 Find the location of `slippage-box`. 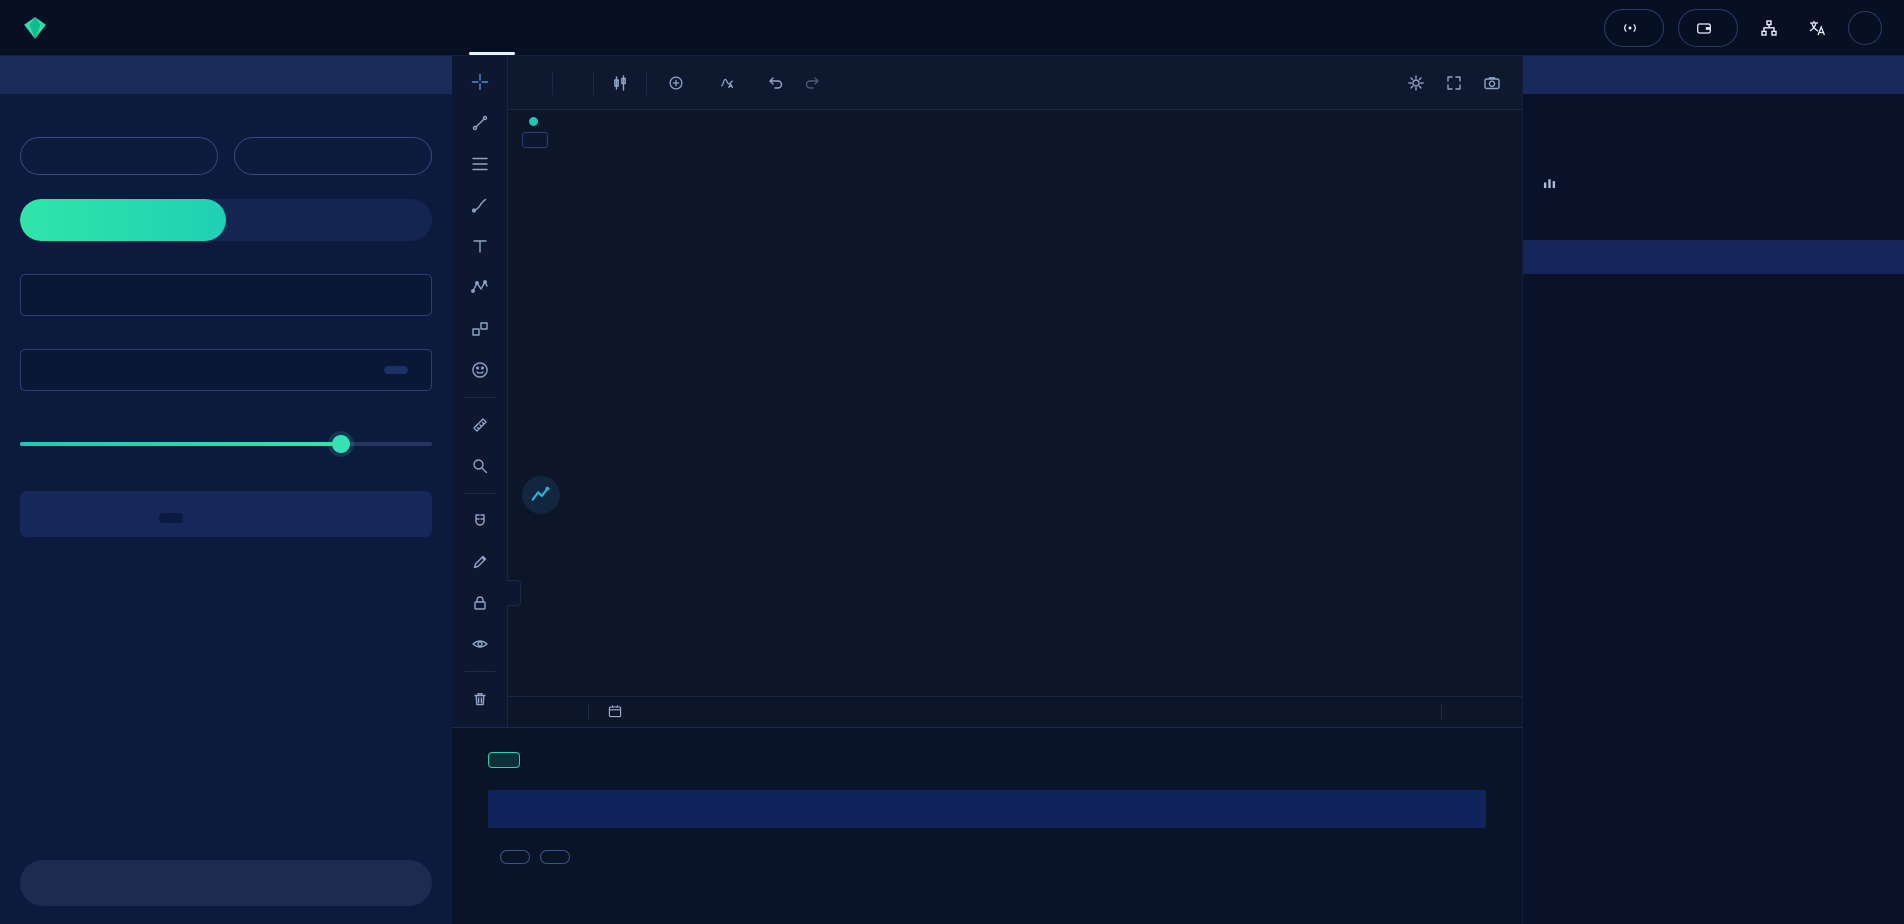

slippage-box is located at coordinates (226, 514).